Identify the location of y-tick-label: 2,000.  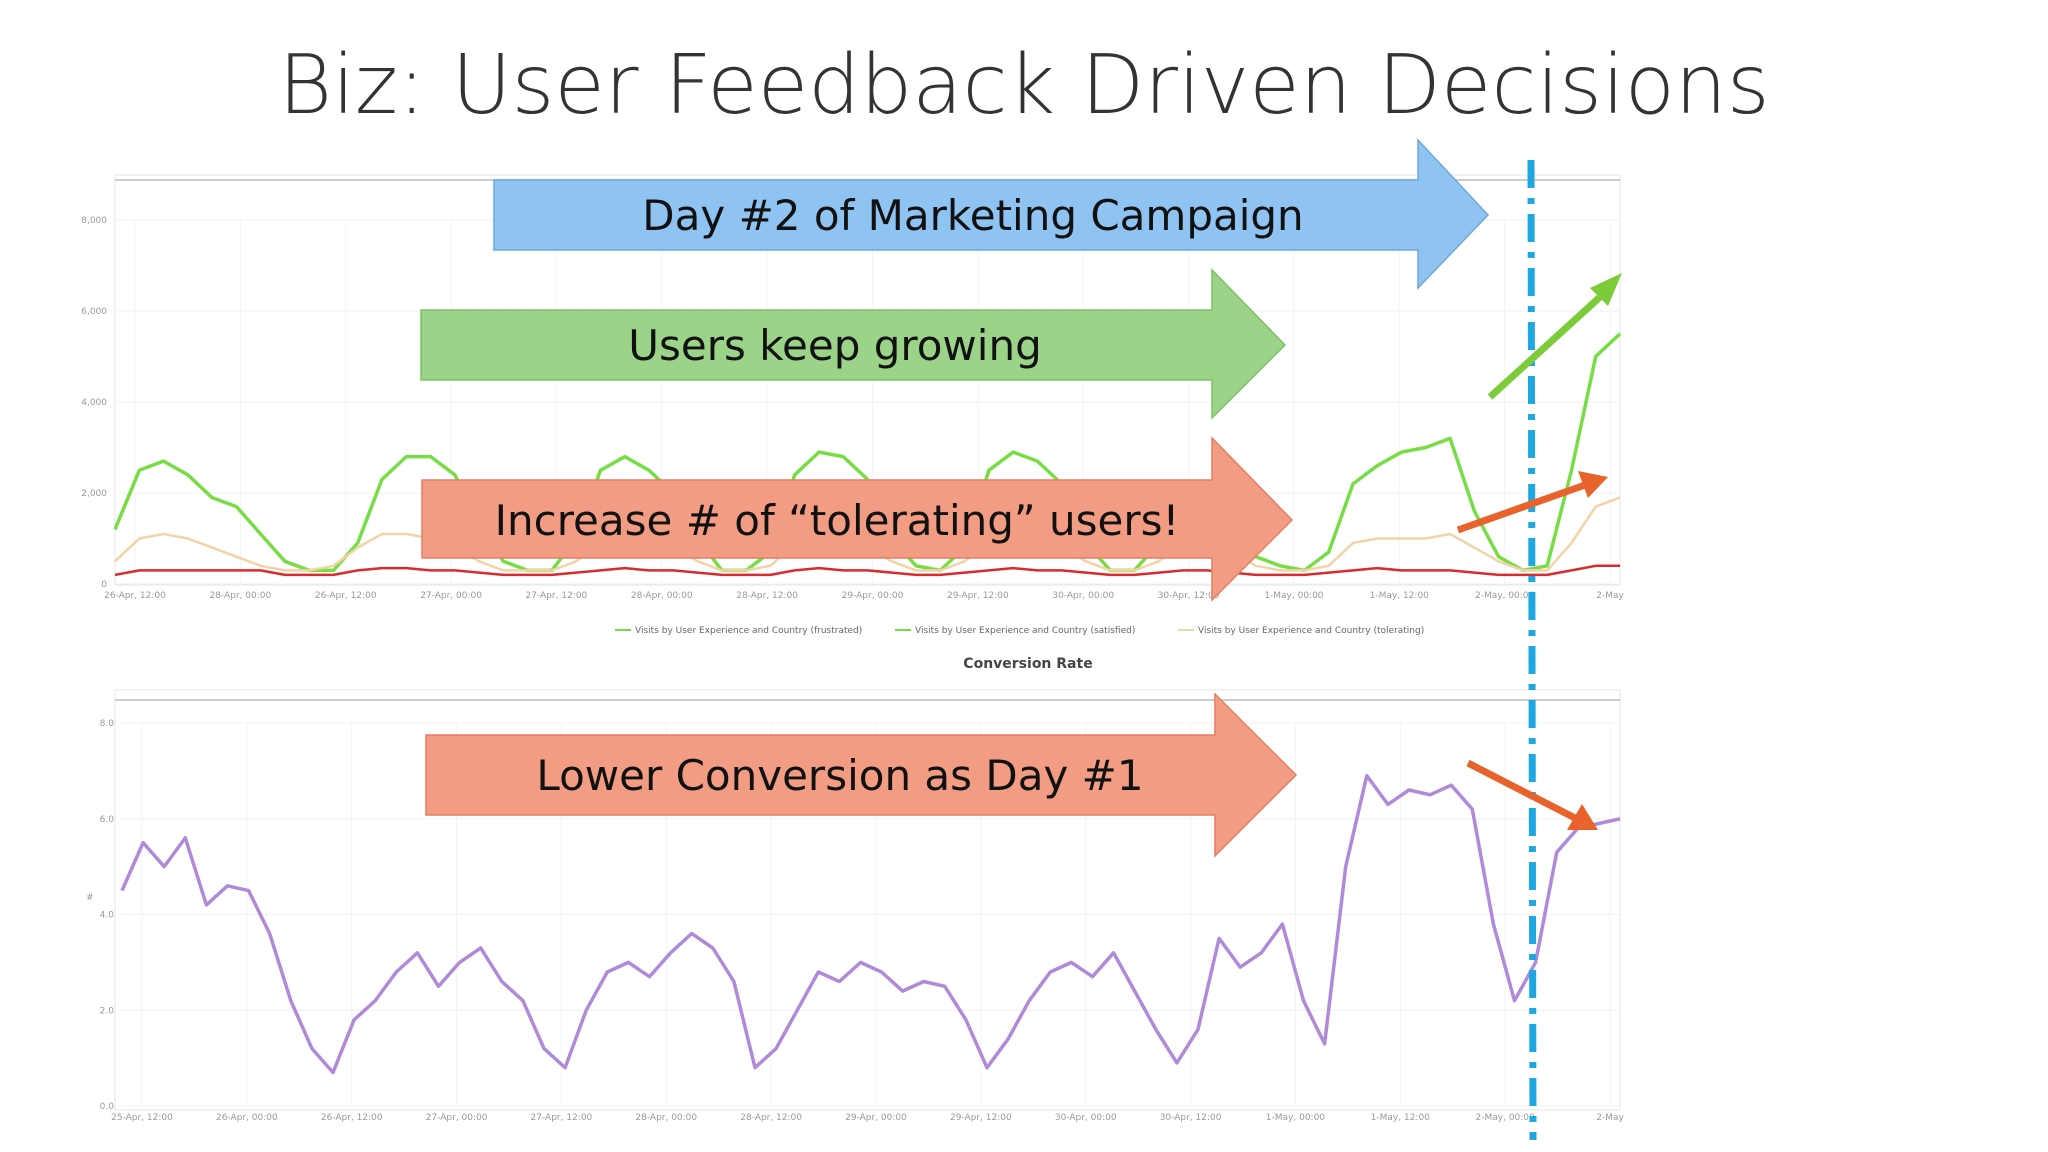
(94, 494).